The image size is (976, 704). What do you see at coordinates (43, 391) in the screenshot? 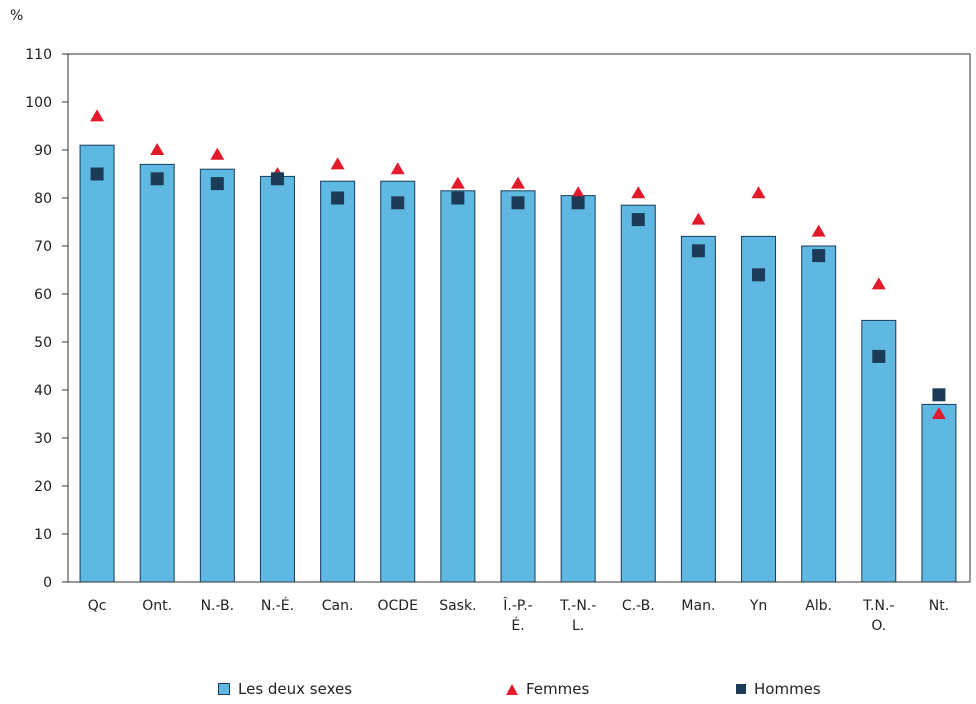
I see `y-tick-label: 40` at bounding box center [43, 391].